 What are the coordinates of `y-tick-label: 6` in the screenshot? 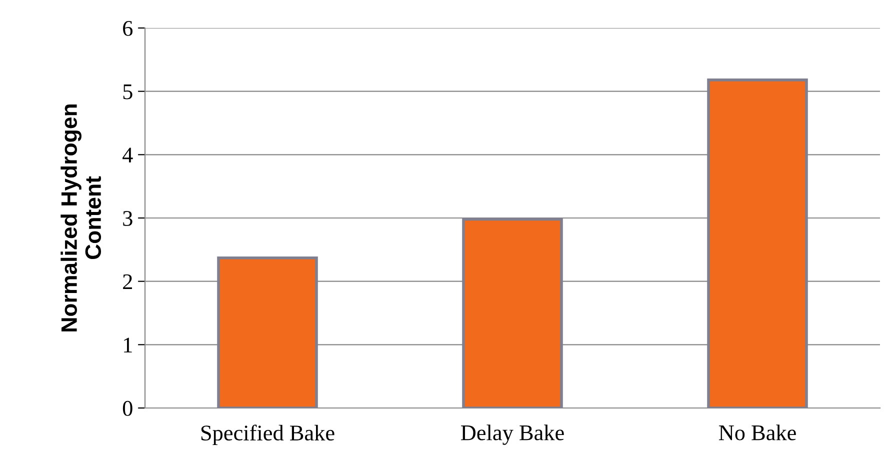 It's located at (128, 28).